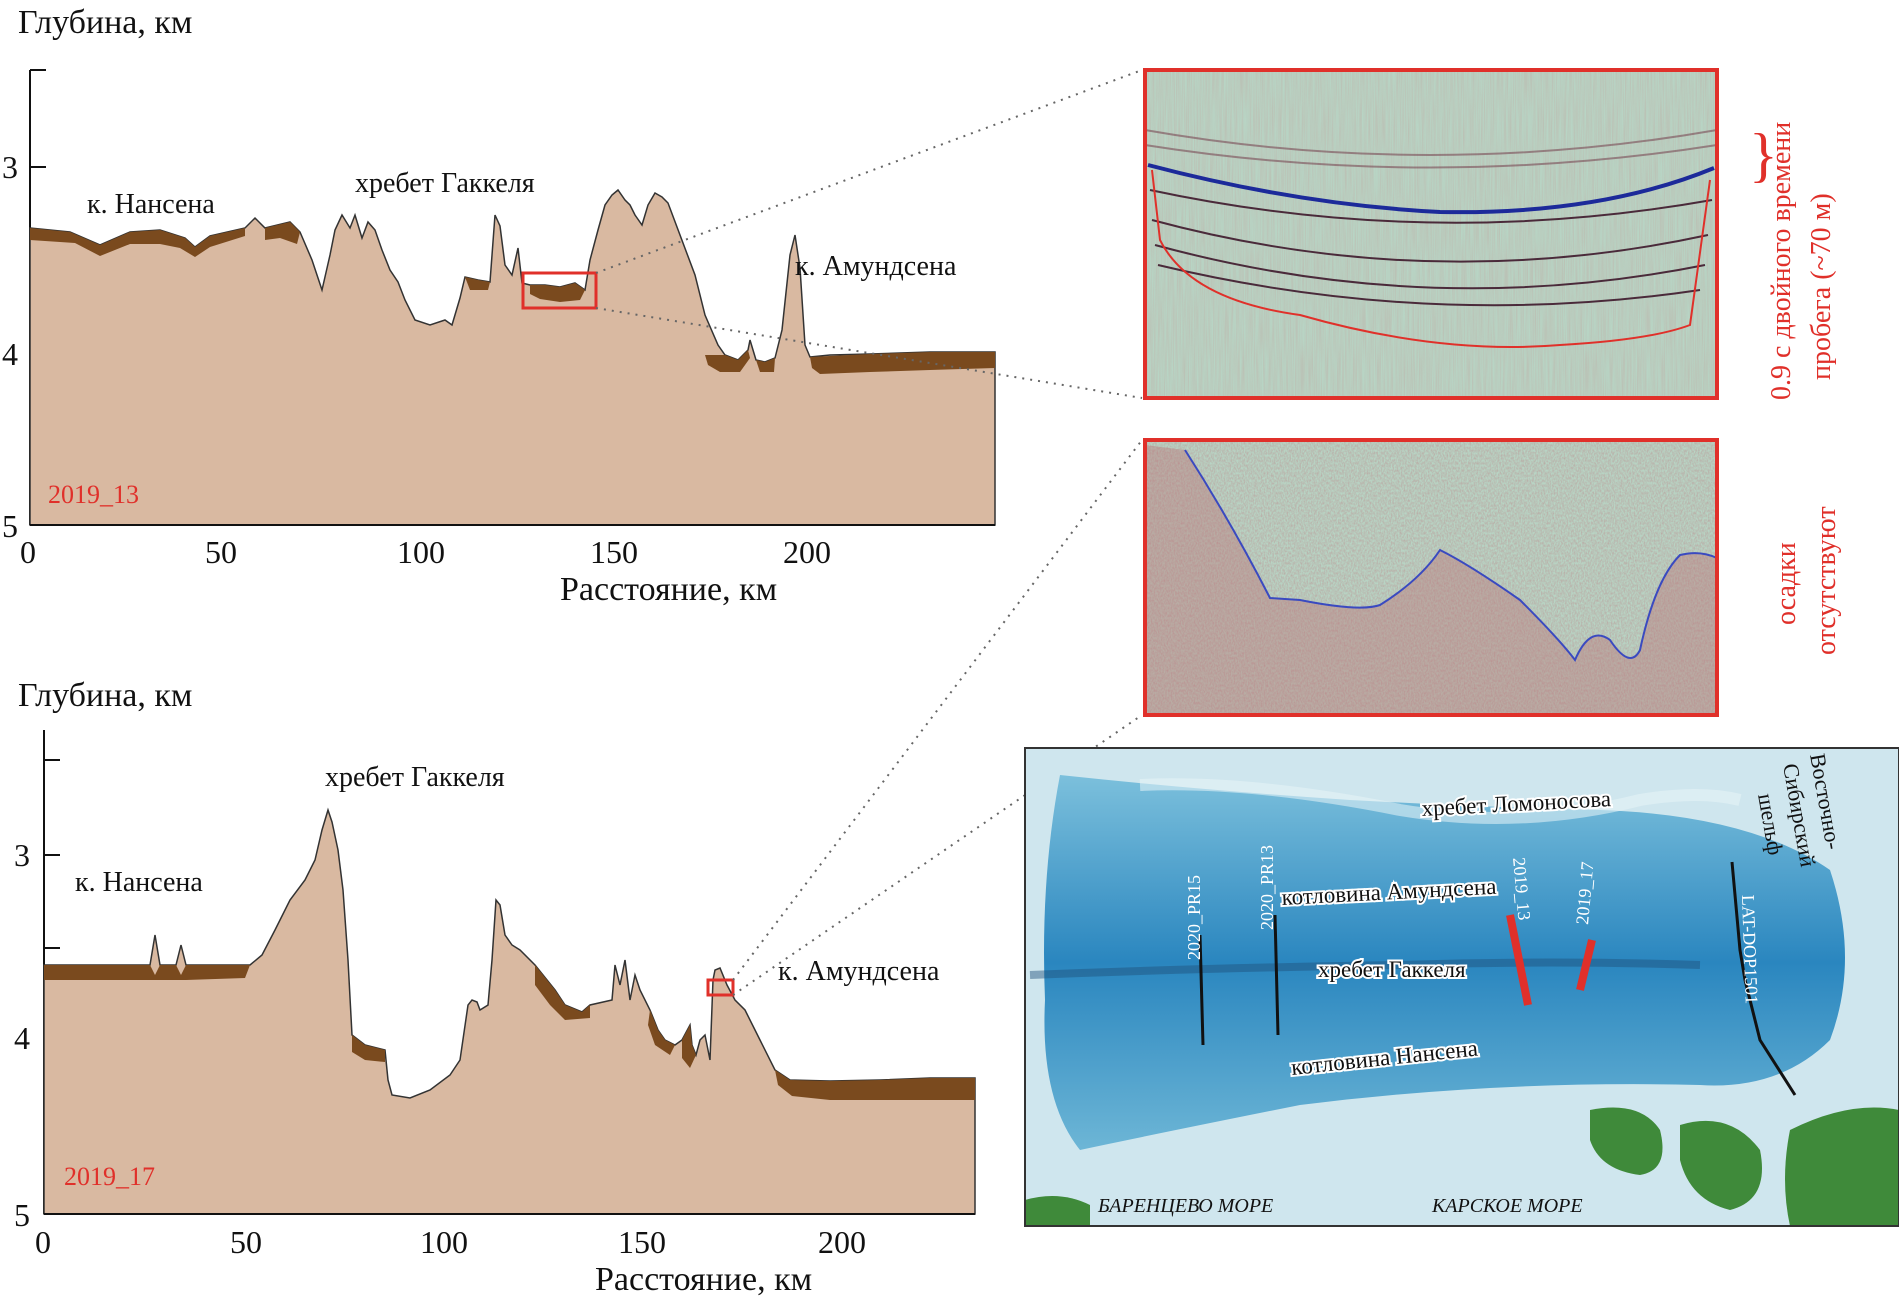  Describe the element at coordinates (151, 204) in the screenshot. I see `top-label-nansen: к. Нансена` at that location.